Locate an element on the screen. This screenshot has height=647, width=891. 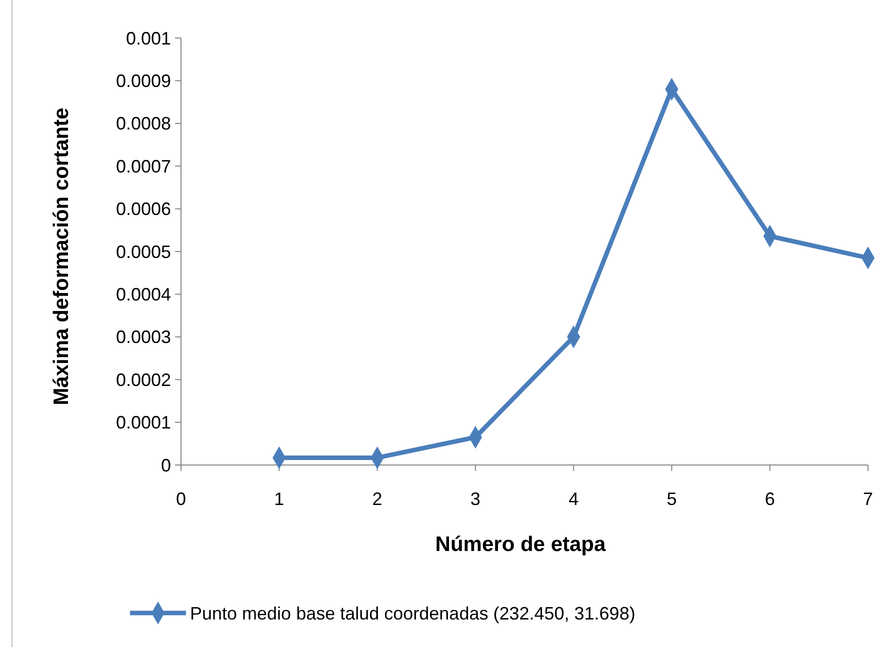
y-tick-label: 0.0004 is located at coordinates (143, 294).